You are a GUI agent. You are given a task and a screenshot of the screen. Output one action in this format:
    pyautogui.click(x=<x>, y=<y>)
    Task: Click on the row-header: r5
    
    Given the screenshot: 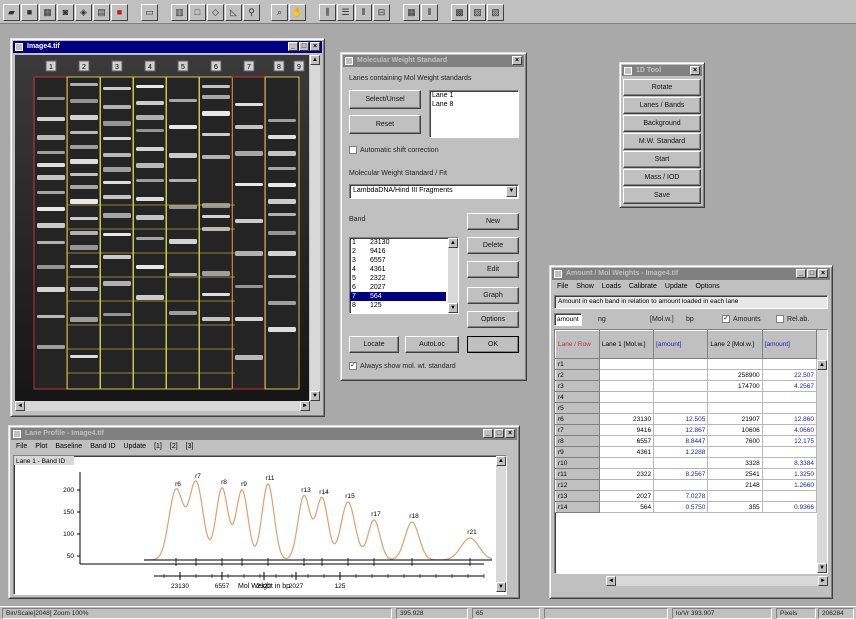 What is the action you would take?
    pyautogui.click(x=577, y=408)
    